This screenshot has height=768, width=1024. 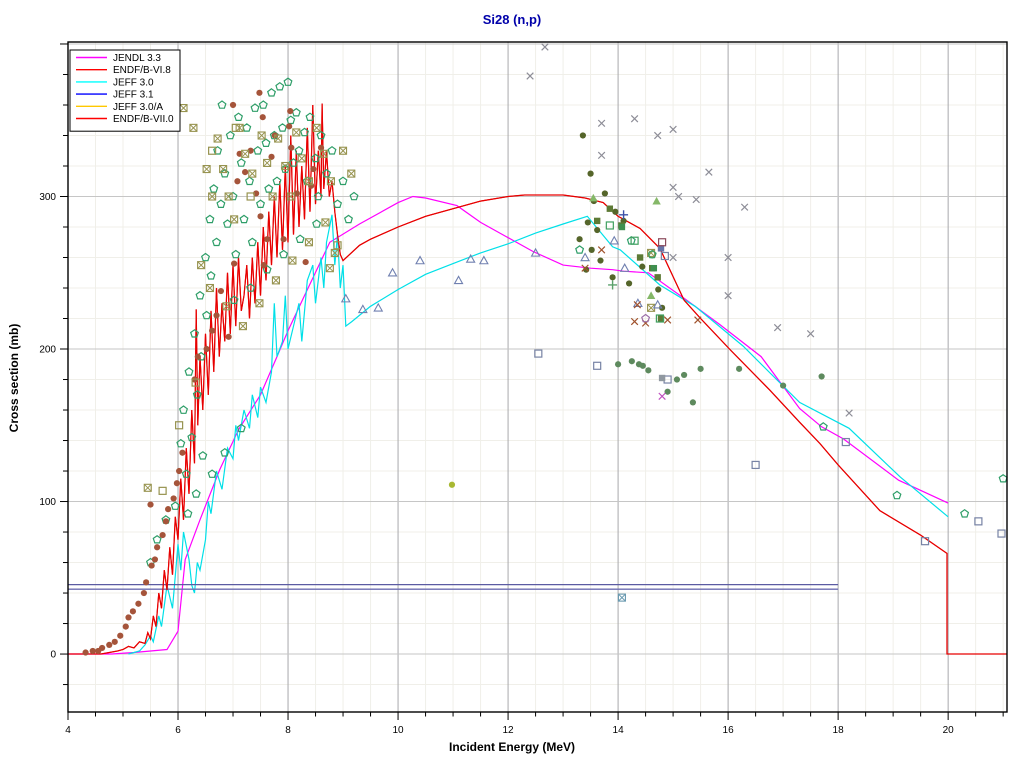 I want to click on scatter-exp-green-filled-square, so click(x=638, y=247).